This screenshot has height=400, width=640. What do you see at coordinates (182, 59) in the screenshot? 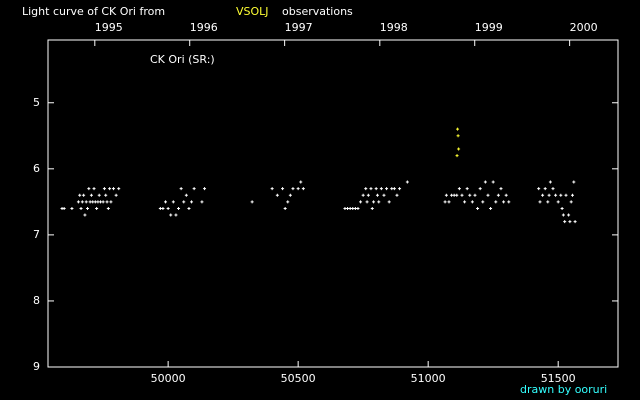
I see `annotation: CK Ori (SR:)` at bounding box center [182, 59].